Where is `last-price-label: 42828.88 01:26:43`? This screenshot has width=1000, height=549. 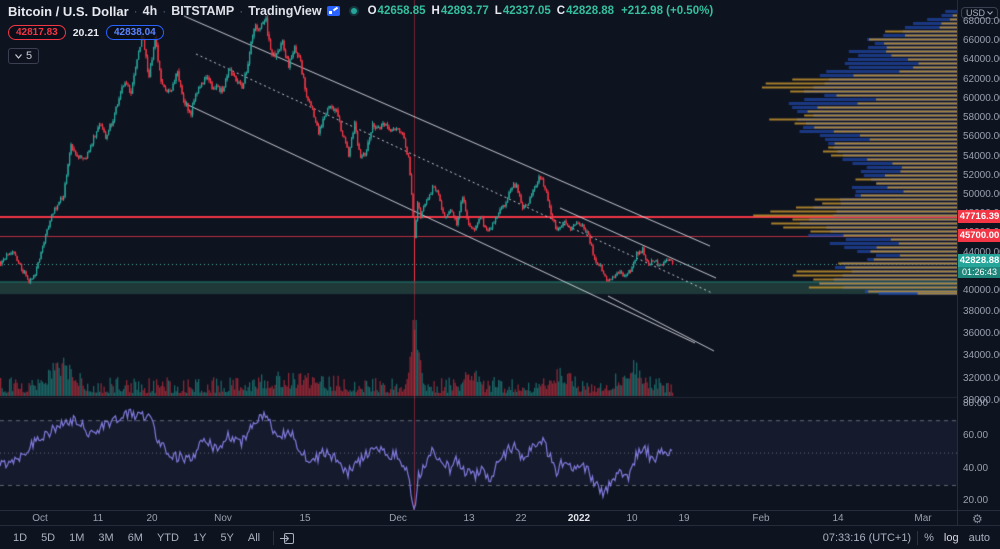 last-price-label: 42828.88 01:26:43 is located at coordinates (979, 266).